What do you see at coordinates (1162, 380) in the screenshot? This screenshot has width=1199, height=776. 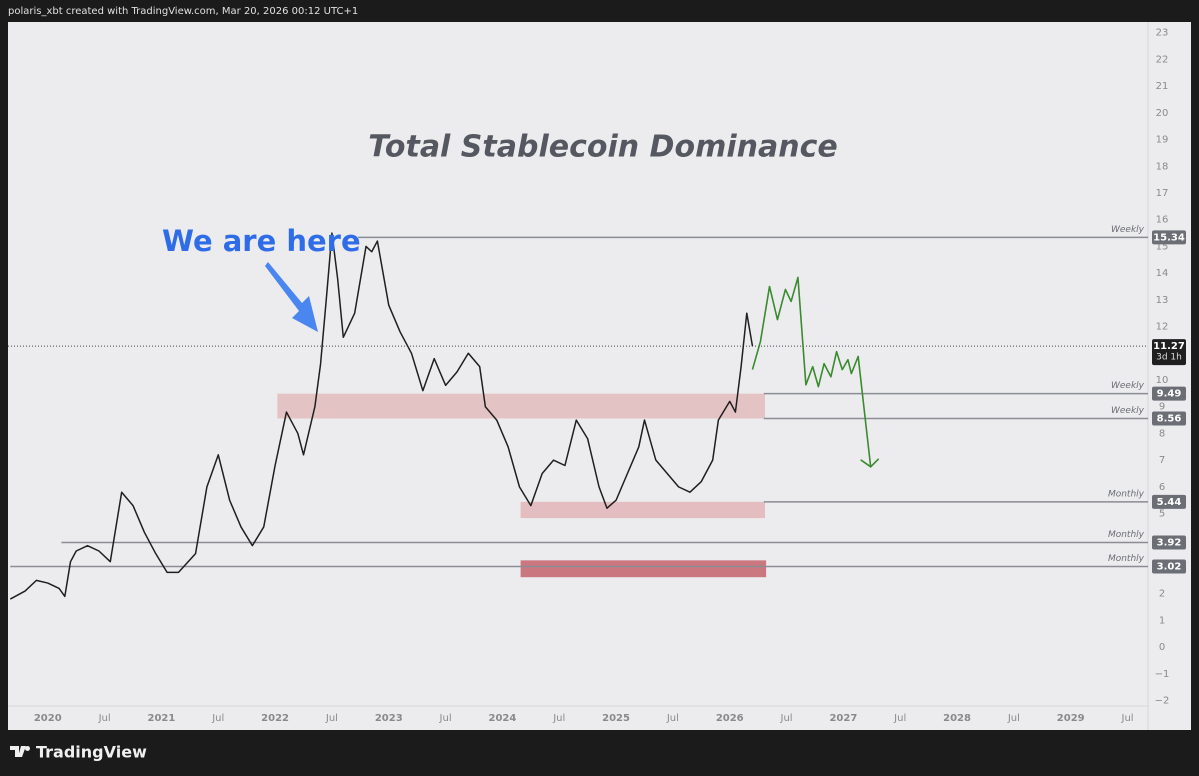 I see `y-tick-label: 10` at bounding box center [1162, 380].